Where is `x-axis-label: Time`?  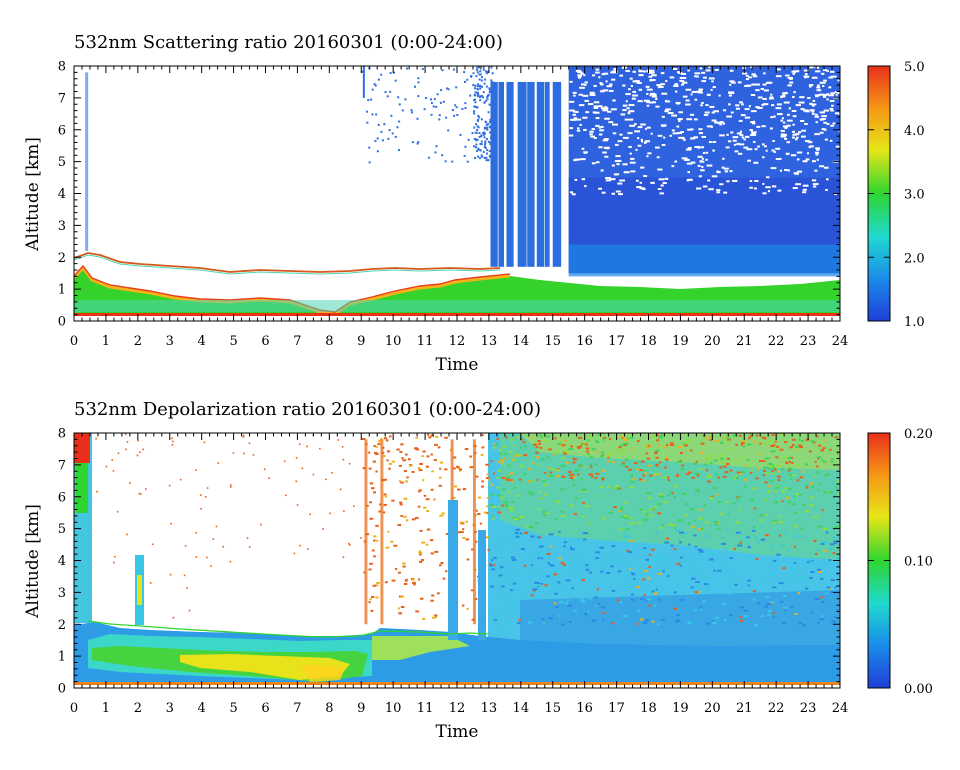
x-axis-label: Time is located at coordinates (457, 732).